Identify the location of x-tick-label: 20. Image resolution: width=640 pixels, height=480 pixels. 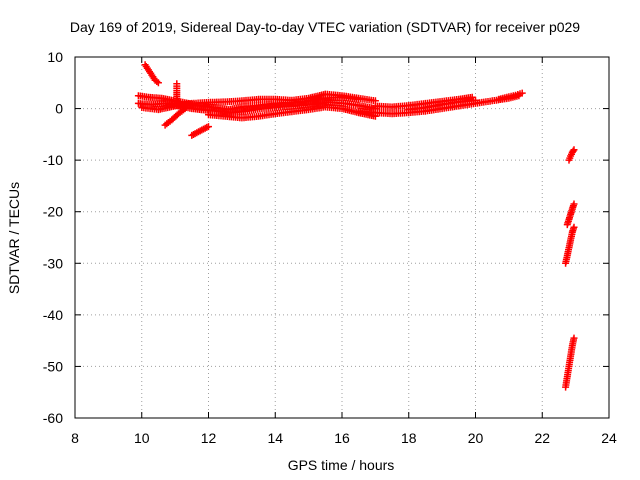
(476, 438).